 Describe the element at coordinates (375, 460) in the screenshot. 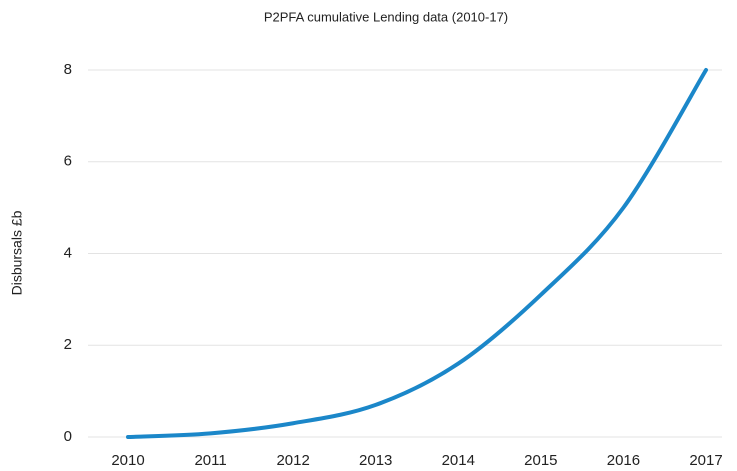

I see `x-tick-label: 2013` at that location.